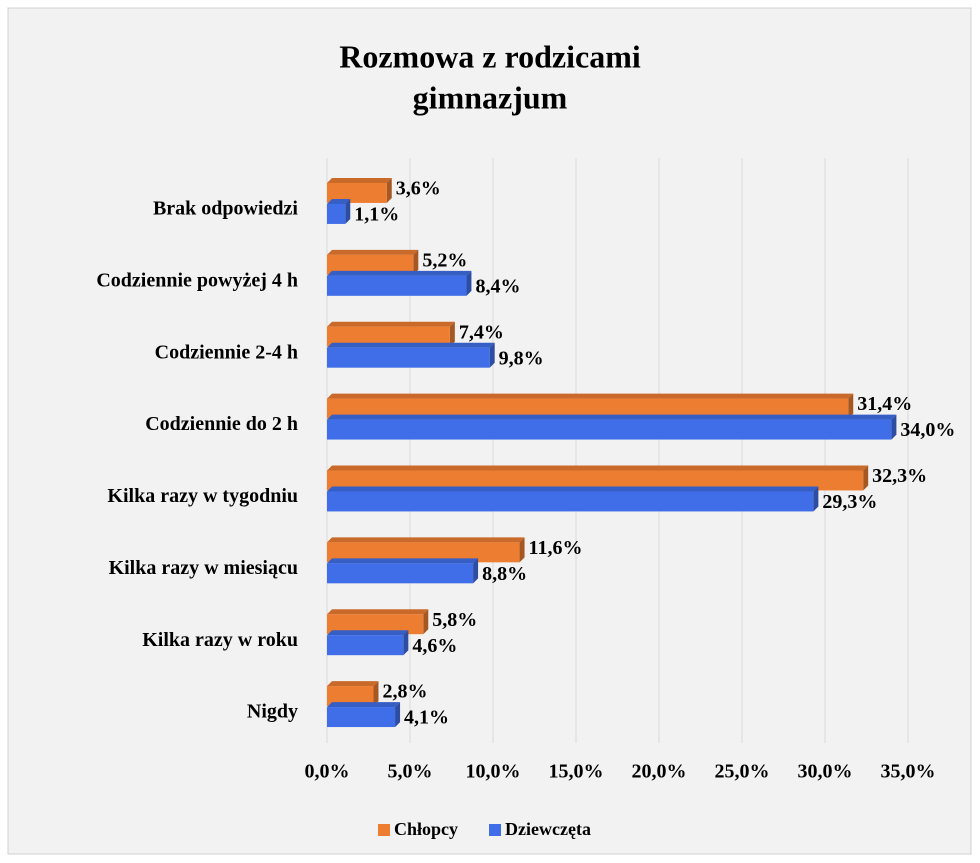  Describe the element at coordinates (497, 286) in the screenshot. I see `value-label: 8,4%` at that location.